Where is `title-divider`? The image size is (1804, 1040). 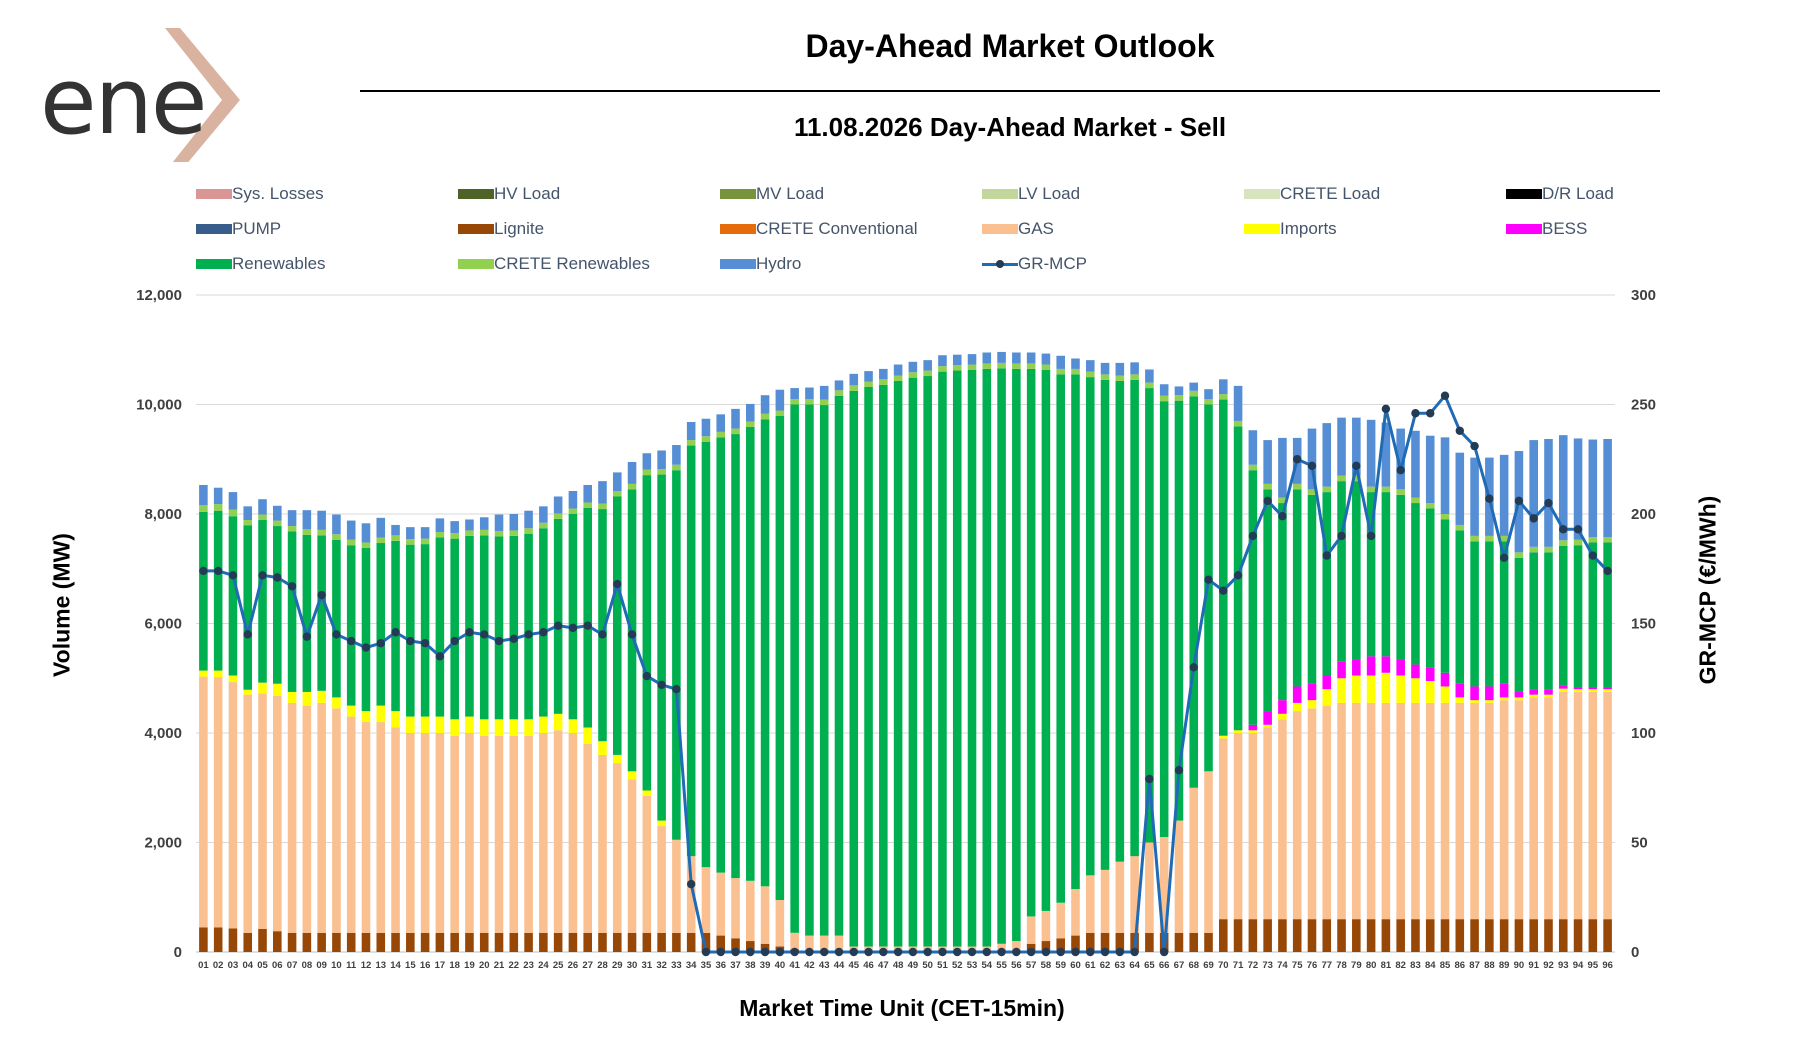
title-divider is located at coordinates (1010, 91).